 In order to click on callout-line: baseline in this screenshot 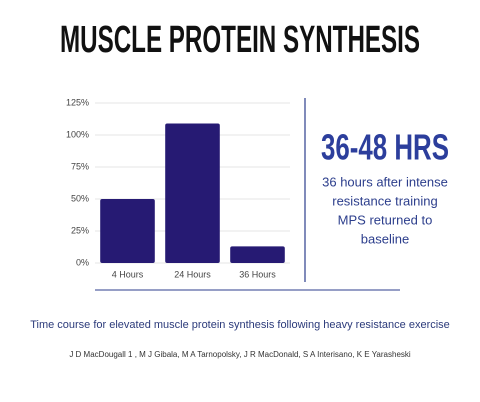, I will do `click(385, 238)`.